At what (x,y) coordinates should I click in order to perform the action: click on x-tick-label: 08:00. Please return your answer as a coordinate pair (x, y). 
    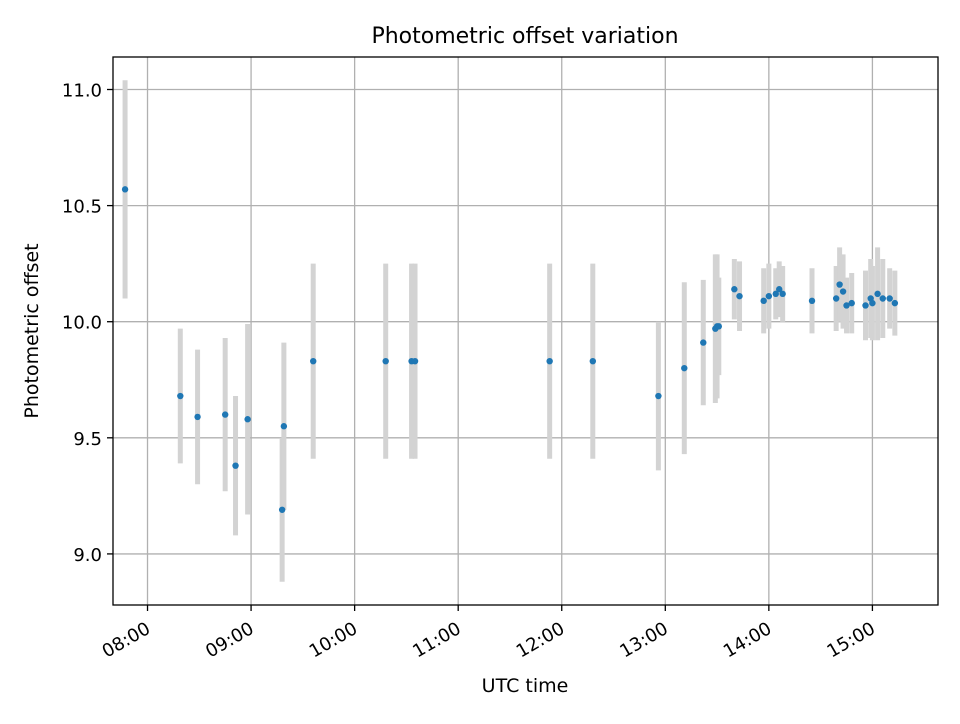
    Looking at the image, I should click on (126, 640).